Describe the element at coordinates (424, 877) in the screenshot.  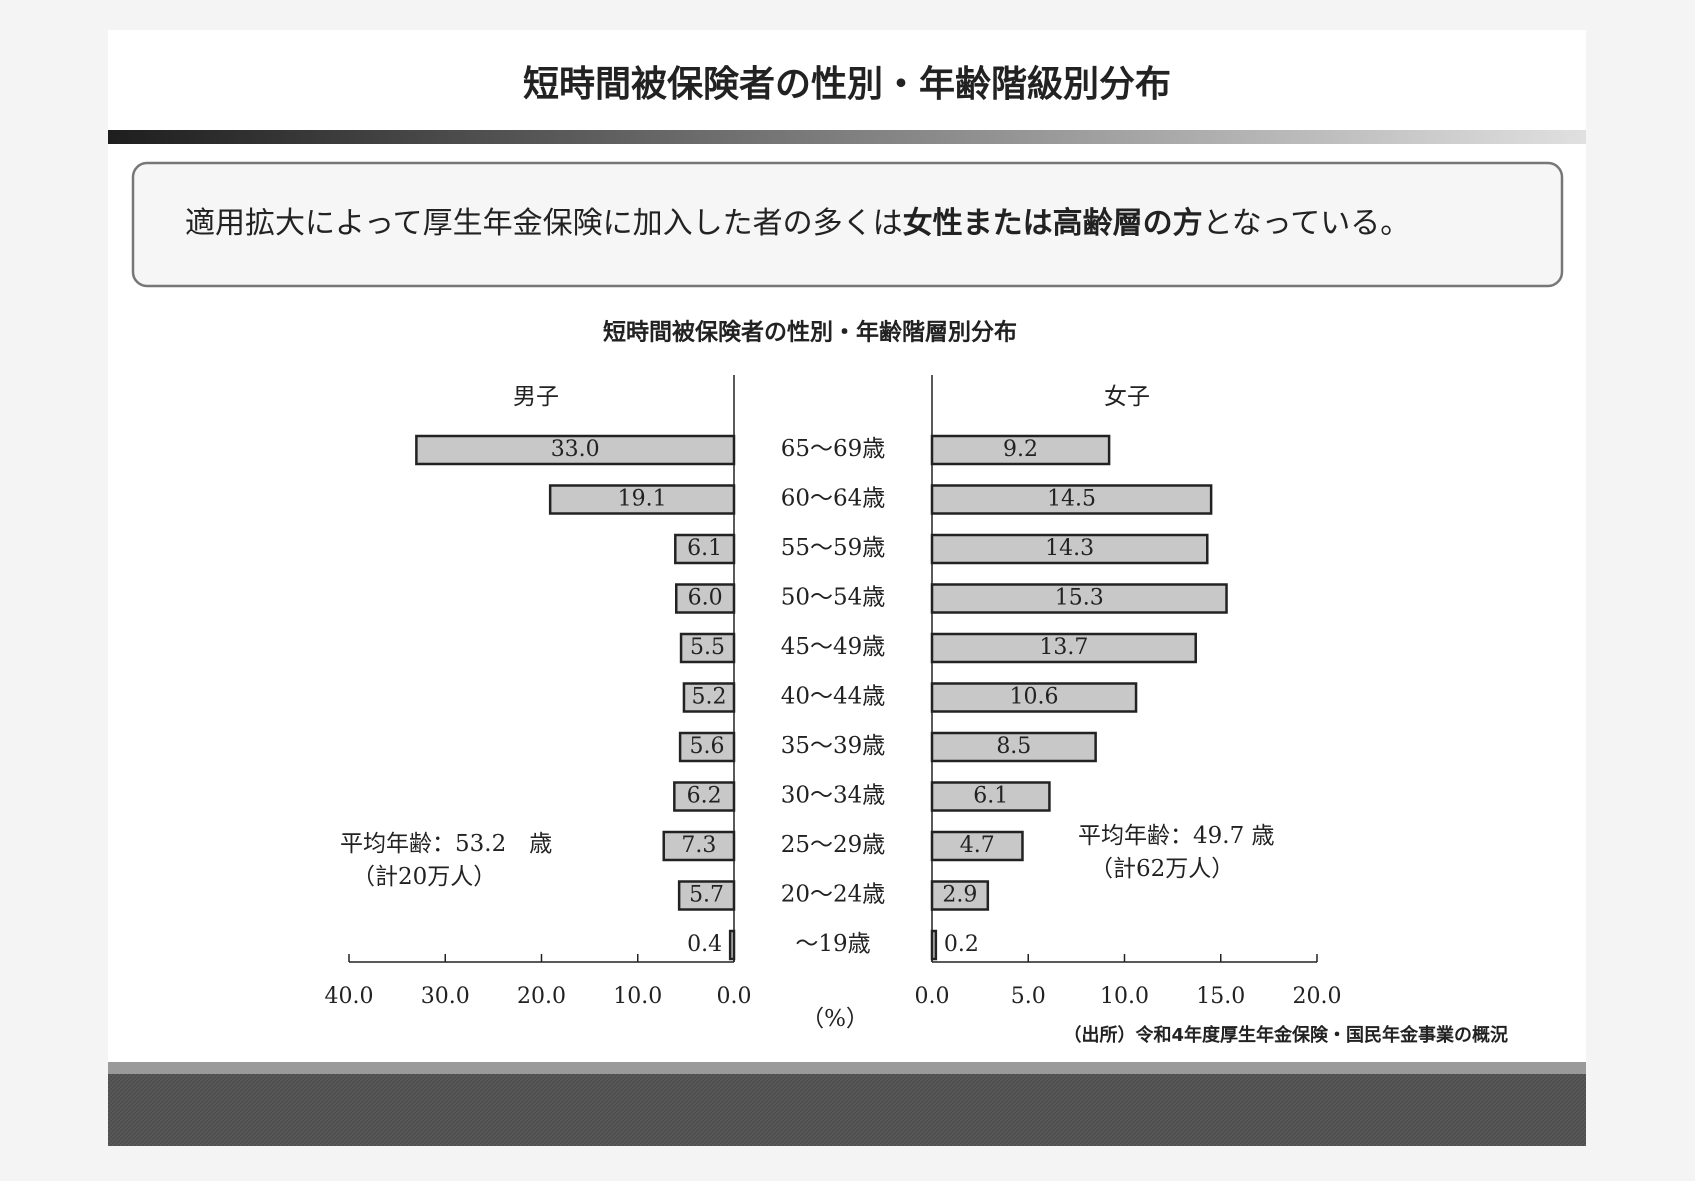
I see `annotation: （計20万人）` at that location.